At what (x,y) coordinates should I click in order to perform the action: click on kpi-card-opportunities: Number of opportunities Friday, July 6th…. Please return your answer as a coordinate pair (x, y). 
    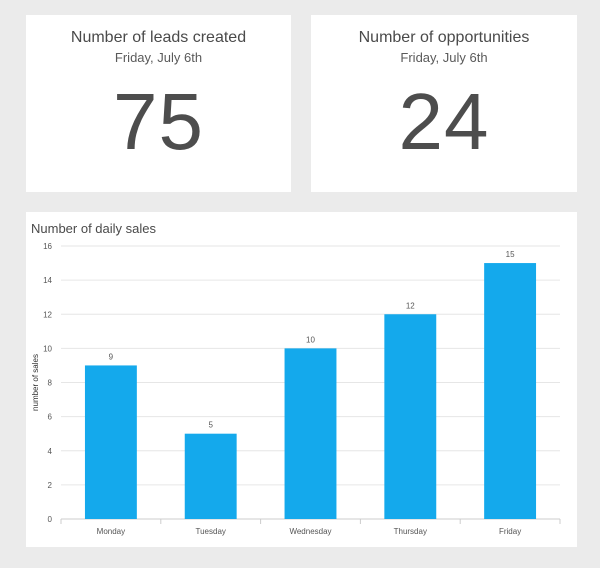
    Looking at the image, I should click on (444, 103).